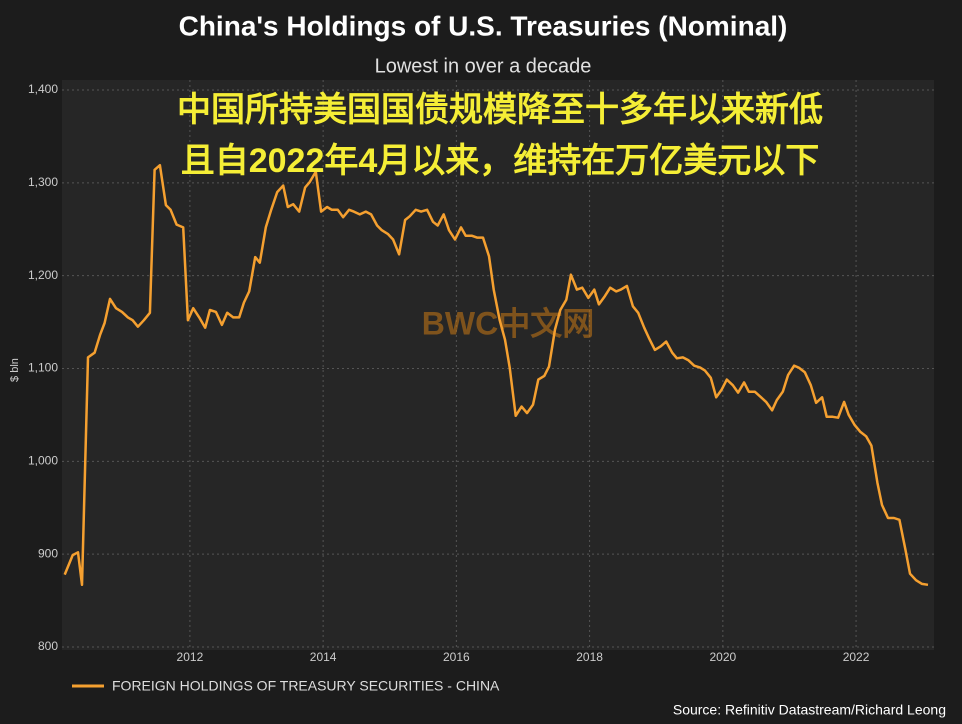 This screenshot has height=724, width=962. I want to click on y-tick-label: 1,200, so click(43, 275).